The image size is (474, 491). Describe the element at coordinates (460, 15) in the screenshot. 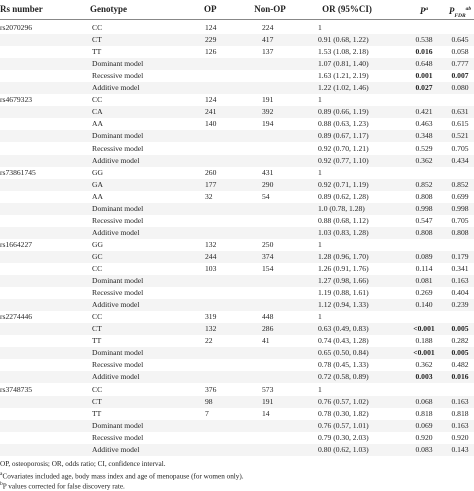

I see `header-fdr-sub: FDR` at that location.